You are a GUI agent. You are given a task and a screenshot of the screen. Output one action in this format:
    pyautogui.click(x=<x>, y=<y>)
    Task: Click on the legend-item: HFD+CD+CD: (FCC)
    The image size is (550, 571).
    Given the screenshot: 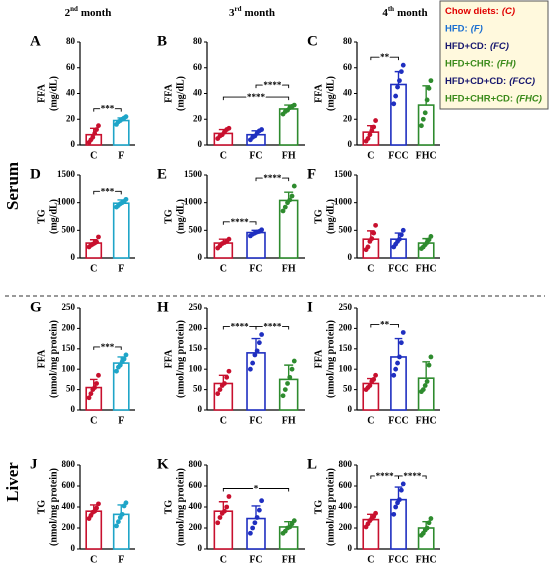 What is the action you would take?
    pyautogui.click(x=490, y=81)
    